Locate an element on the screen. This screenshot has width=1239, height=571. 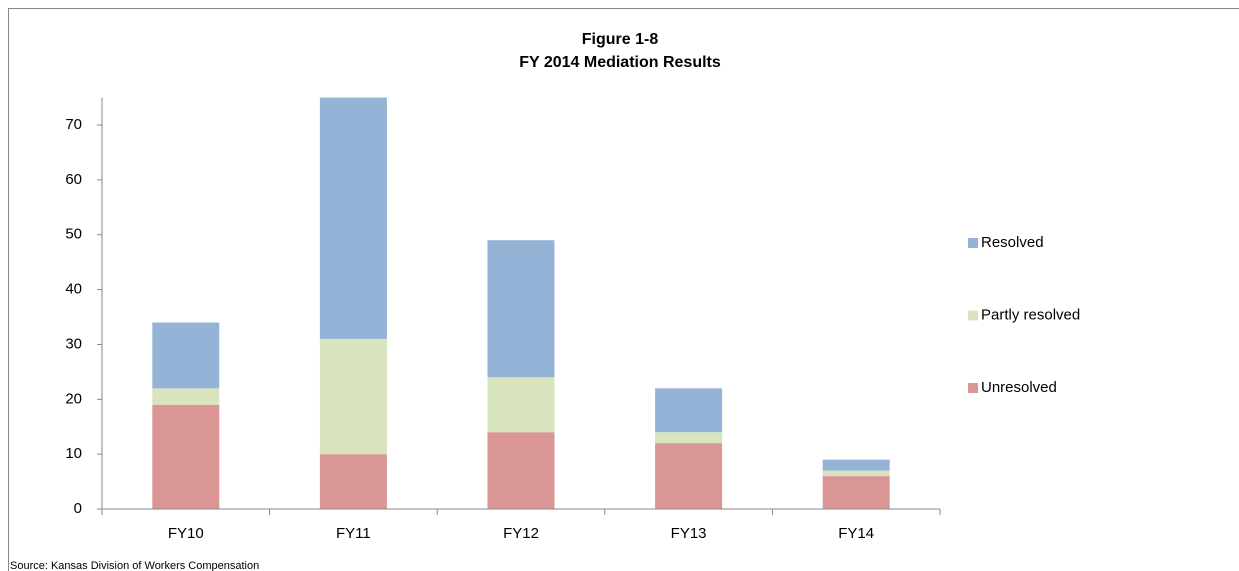
y-tick-label: 70 is located at coordinates (73, 124).